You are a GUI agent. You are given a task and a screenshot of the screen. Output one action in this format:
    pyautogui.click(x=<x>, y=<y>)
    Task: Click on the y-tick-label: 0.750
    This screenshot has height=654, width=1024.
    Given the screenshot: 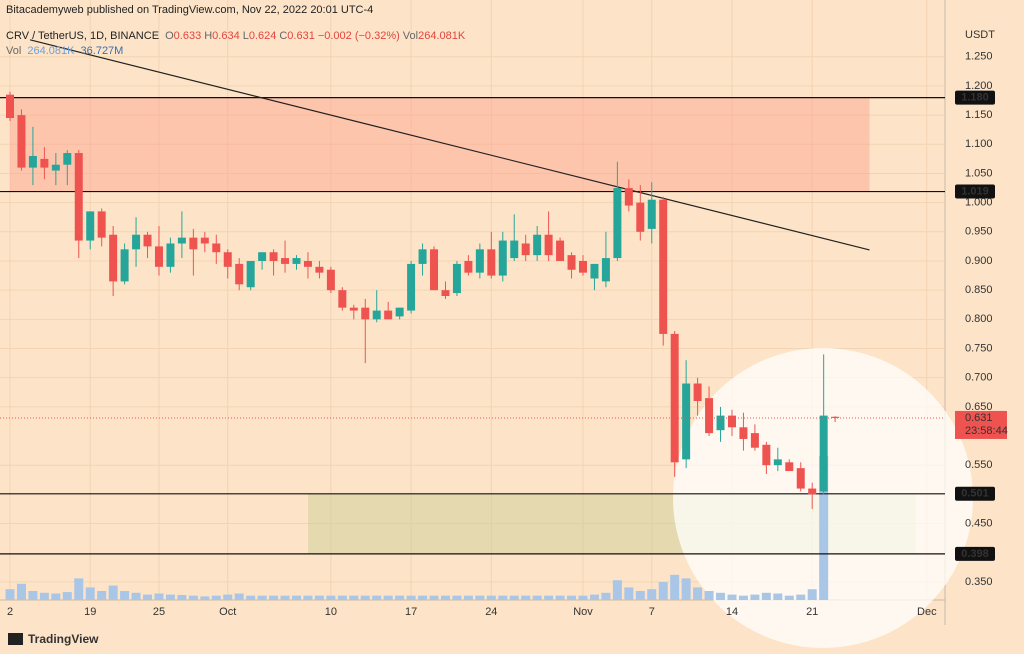 What is the action you would take?
    pyautogui.click(x=979, y=348)
    